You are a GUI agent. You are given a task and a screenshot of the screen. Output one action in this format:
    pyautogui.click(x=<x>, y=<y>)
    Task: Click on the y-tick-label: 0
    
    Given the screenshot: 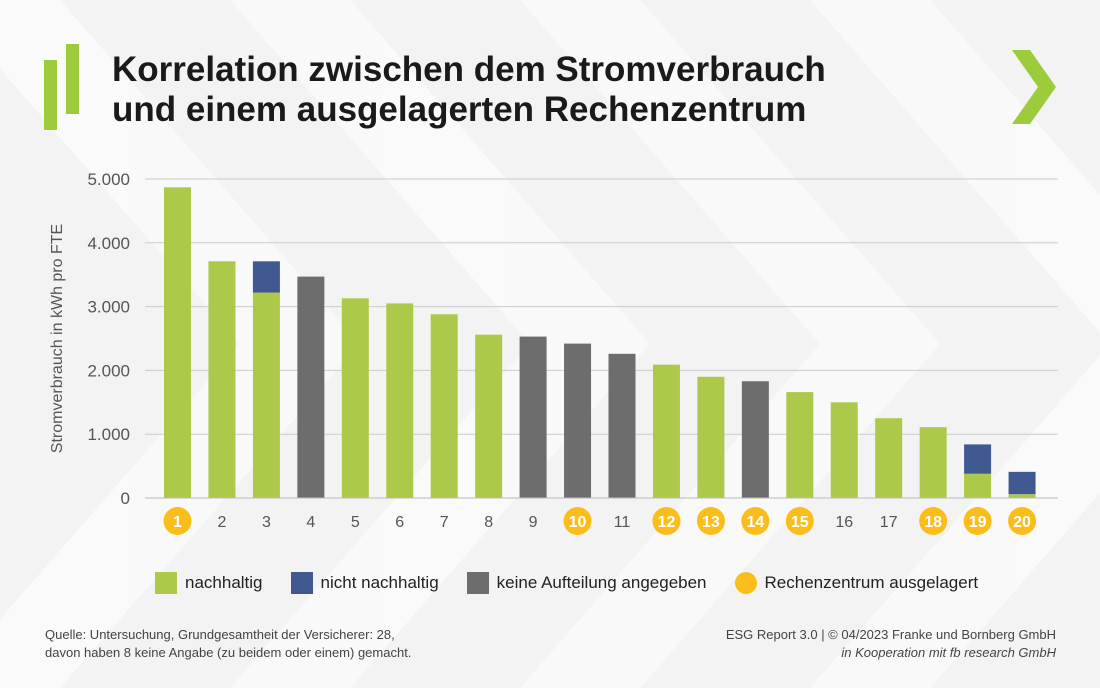 What is the action you would take?
    pyautogui.click(x=125, y=498)
    